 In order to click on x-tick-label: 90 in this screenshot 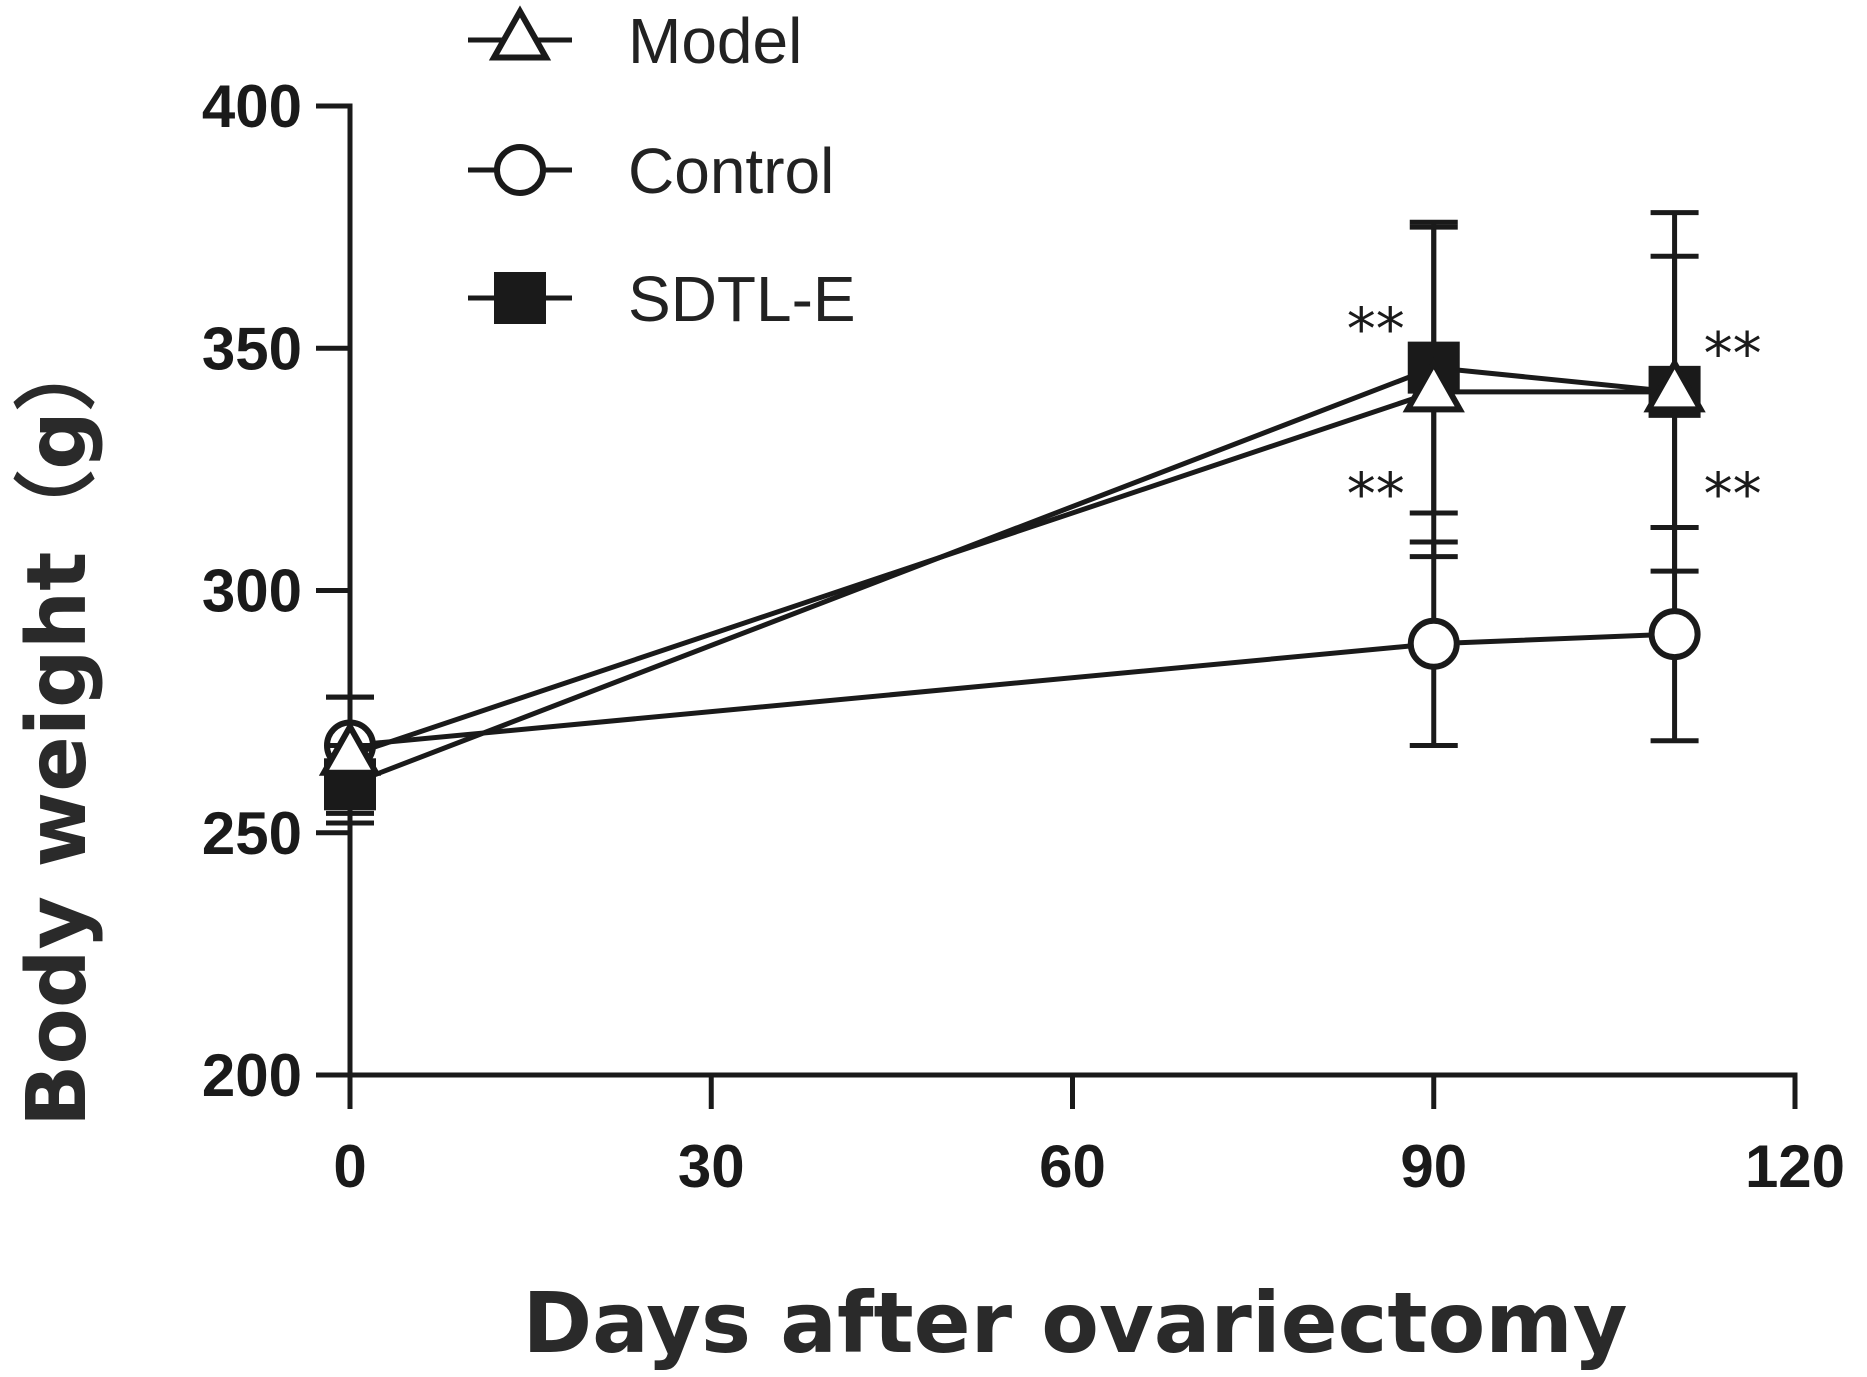, I will do `click(1433, 1166)`.